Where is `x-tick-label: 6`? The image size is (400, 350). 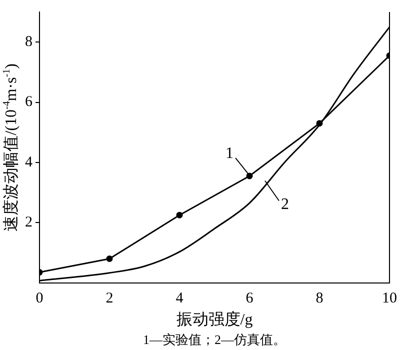 x-tick-label: 6 is located at coordinates (250, 298).